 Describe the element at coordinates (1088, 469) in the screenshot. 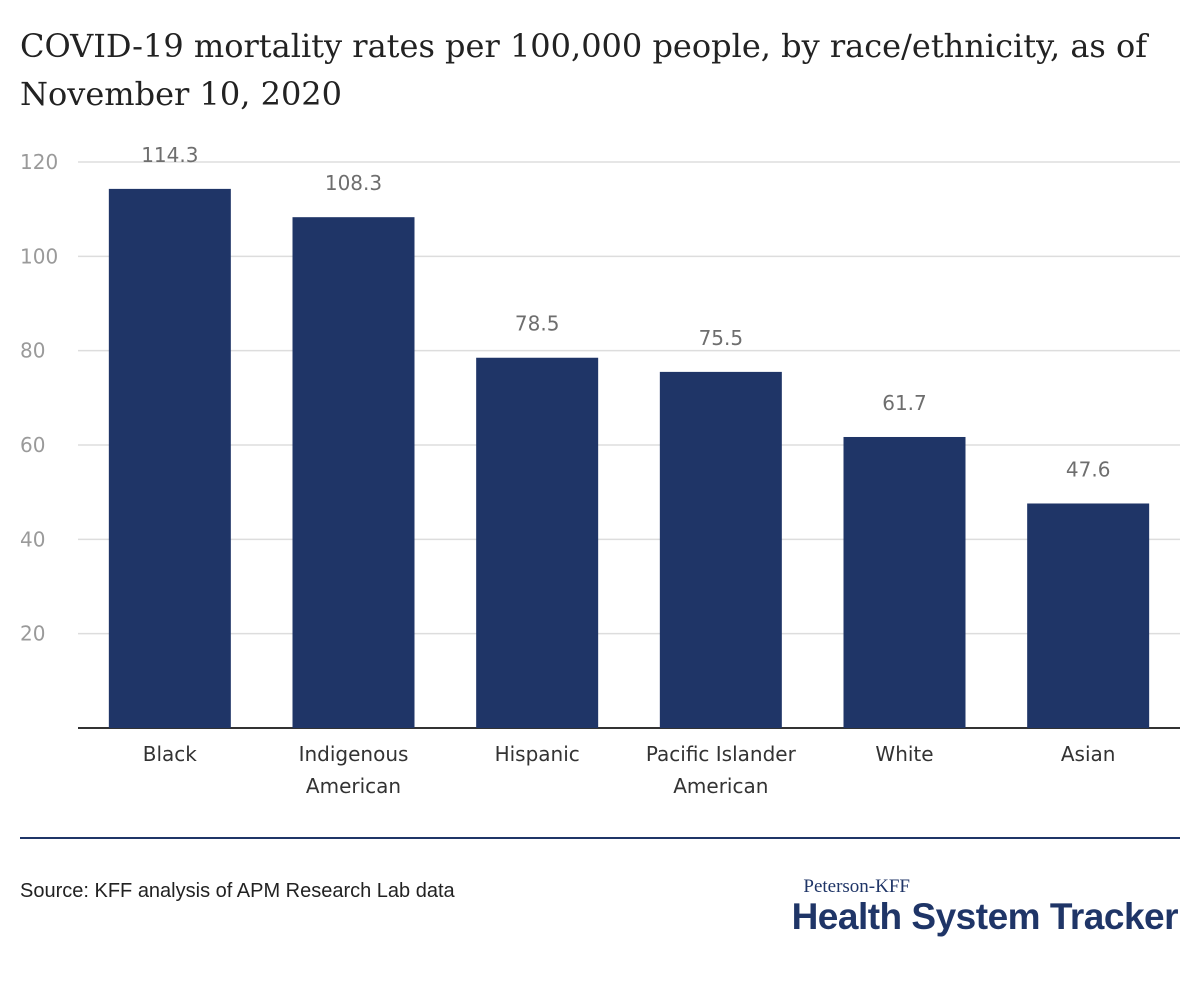

I see `value-label: 47.6` at that location.